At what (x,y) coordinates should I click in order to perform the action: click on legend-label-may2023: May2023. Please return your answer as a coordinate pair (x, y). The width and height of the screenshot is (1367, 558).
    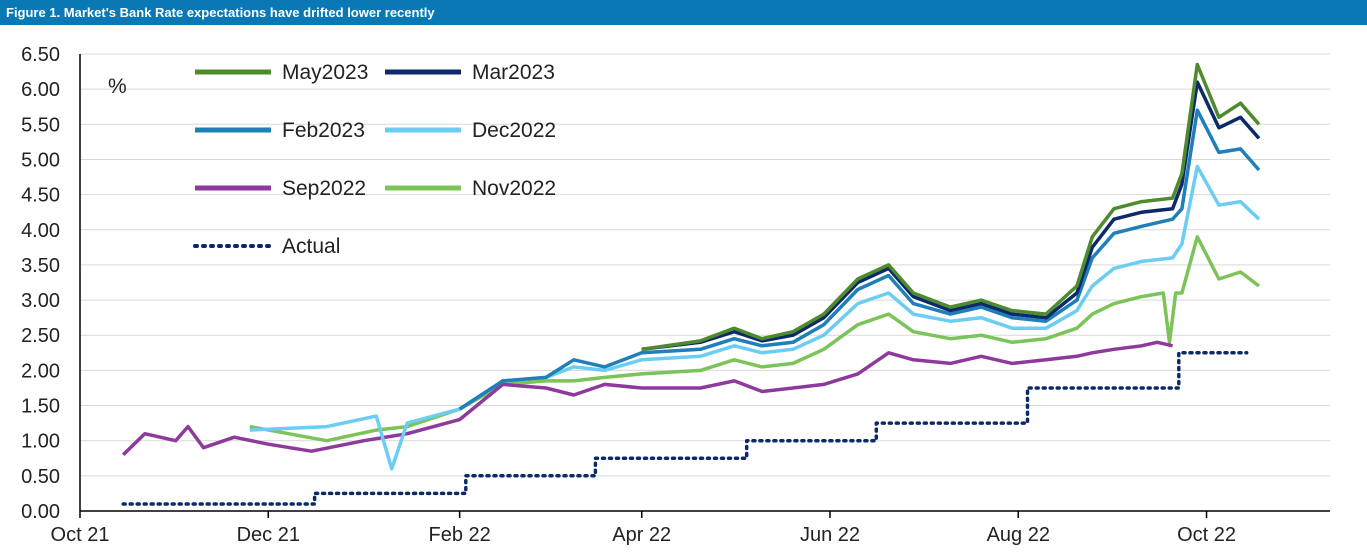
    Looking at the image, I should click on (325, 72).